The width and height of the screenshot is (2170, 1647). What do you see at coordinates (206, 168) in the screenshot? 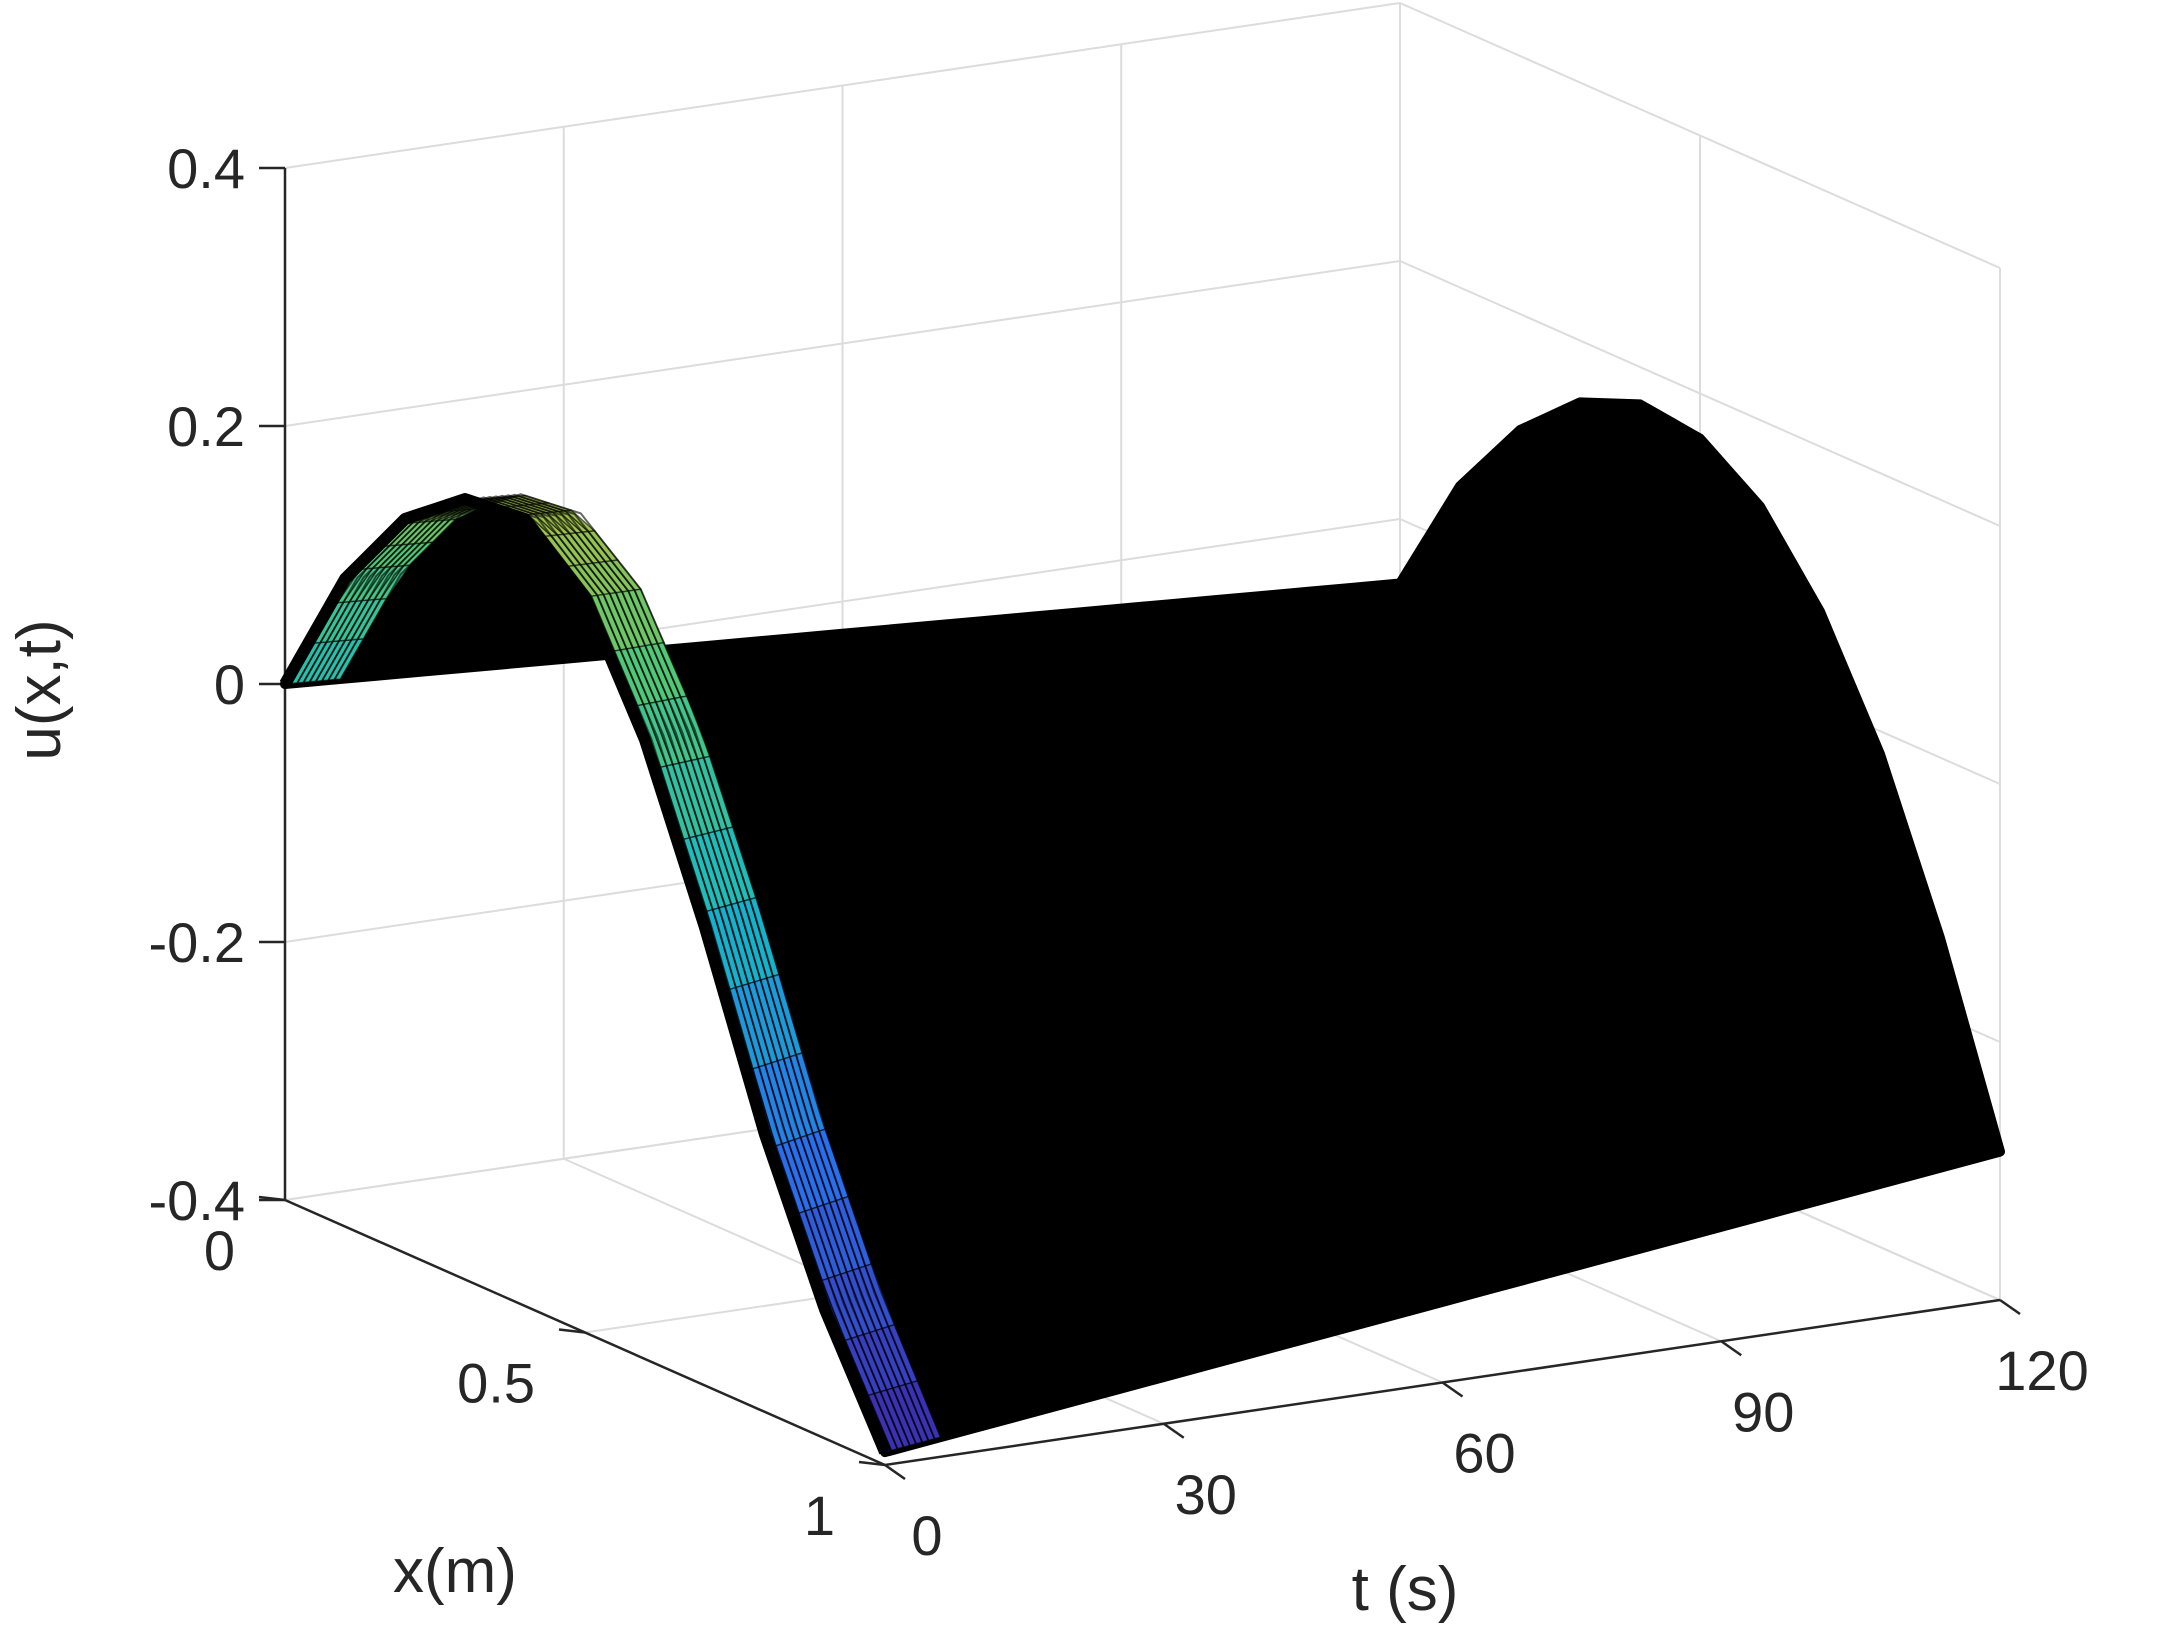
I see `z-tick-label: 0.4` at bounding box center [206, 168].